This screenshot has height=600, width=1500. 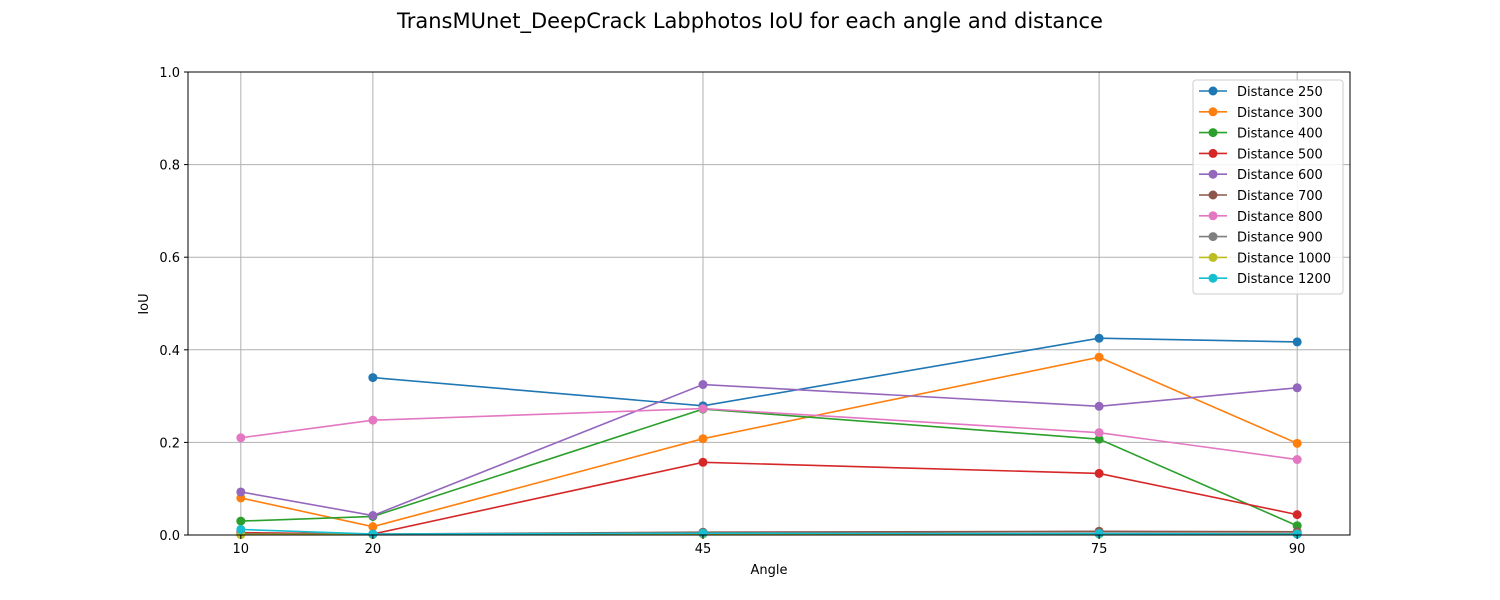 I want to click on legend-box, so click(x=1268, y=187).